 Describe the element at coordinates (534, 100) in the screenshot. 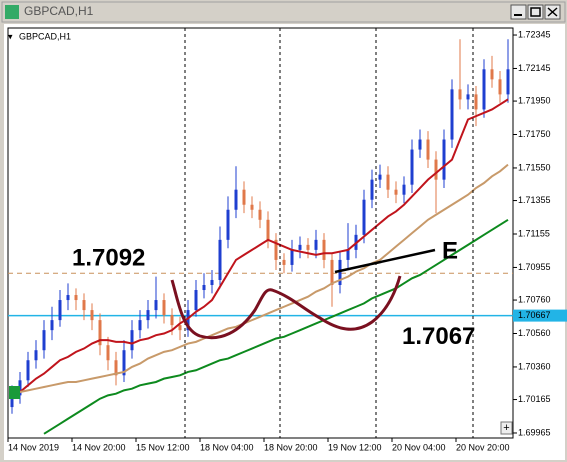

I see `y-tick-label: 1.71950` at that location.